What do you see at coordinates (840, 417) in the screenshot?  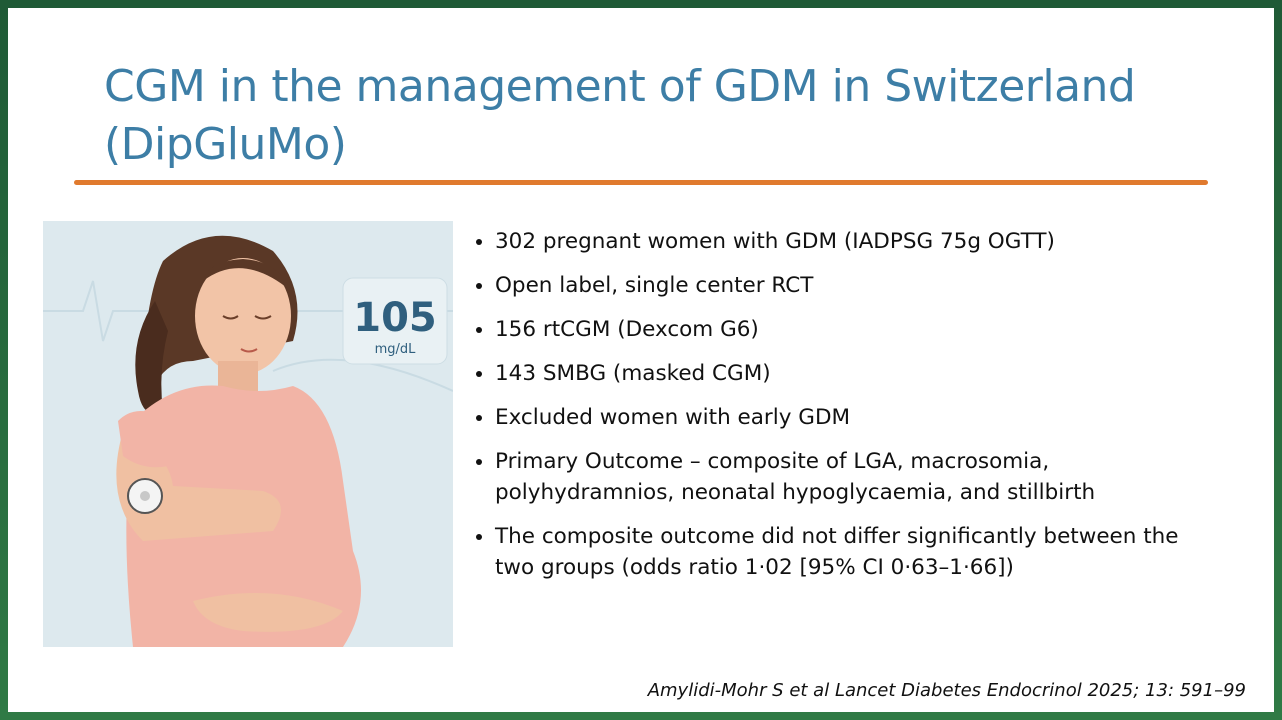 I see `bullet: Excluded women with early GDM` at bounding box center [840, 417].